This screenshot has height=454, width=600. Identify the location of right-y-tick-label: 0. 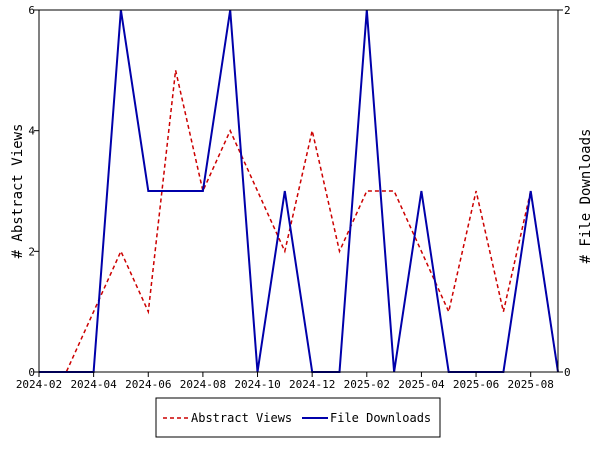
(567, 372).